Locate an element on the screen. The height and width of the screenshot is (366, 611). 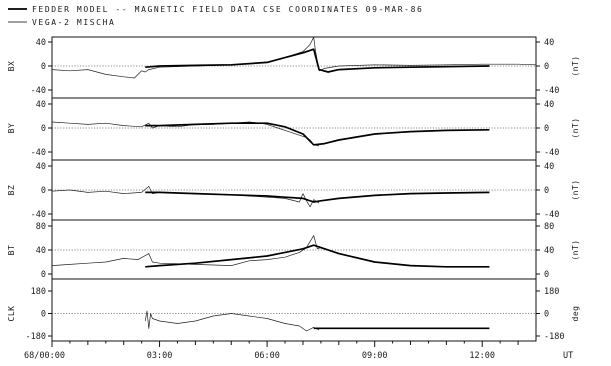
bx-right-tick-label: 0 is located at coordinates (546, 67).